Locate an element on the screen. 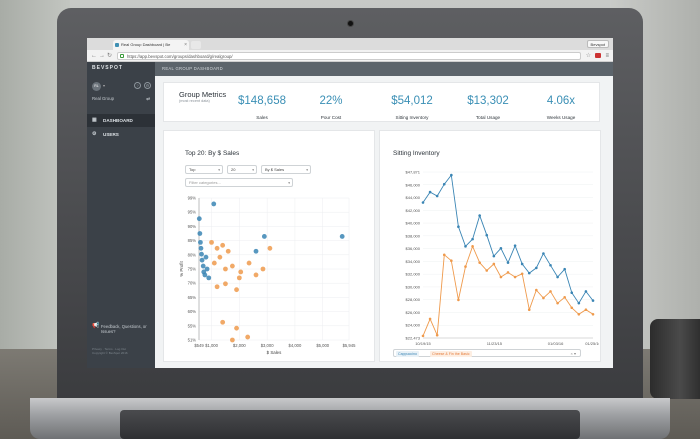 The width and height of the screenshot is (700, 439). group-metrics-subtitle: (most recent data) is located at coordinates (194, 101).